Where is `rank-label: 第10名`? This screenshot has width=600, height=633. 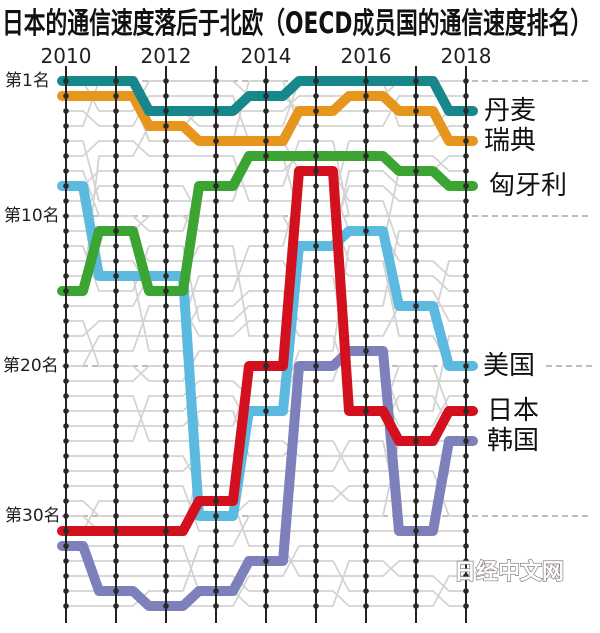
rank-label: 第10名 is located at coordinates (32, 216).